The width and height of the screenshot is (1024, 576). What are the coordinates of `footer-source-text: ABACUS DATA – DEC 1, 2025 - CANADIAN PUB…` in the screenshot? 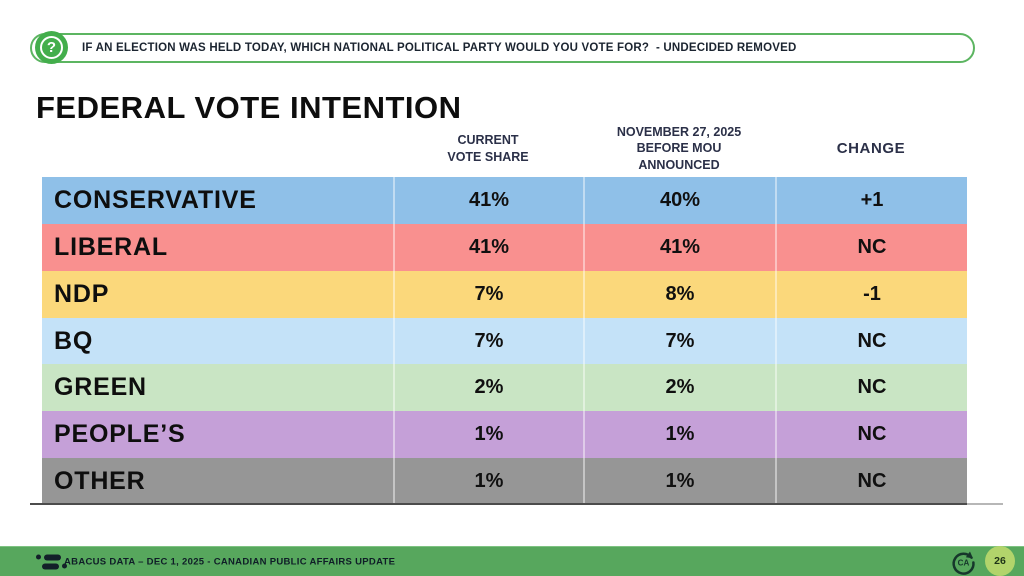 It's located at (230, 561).